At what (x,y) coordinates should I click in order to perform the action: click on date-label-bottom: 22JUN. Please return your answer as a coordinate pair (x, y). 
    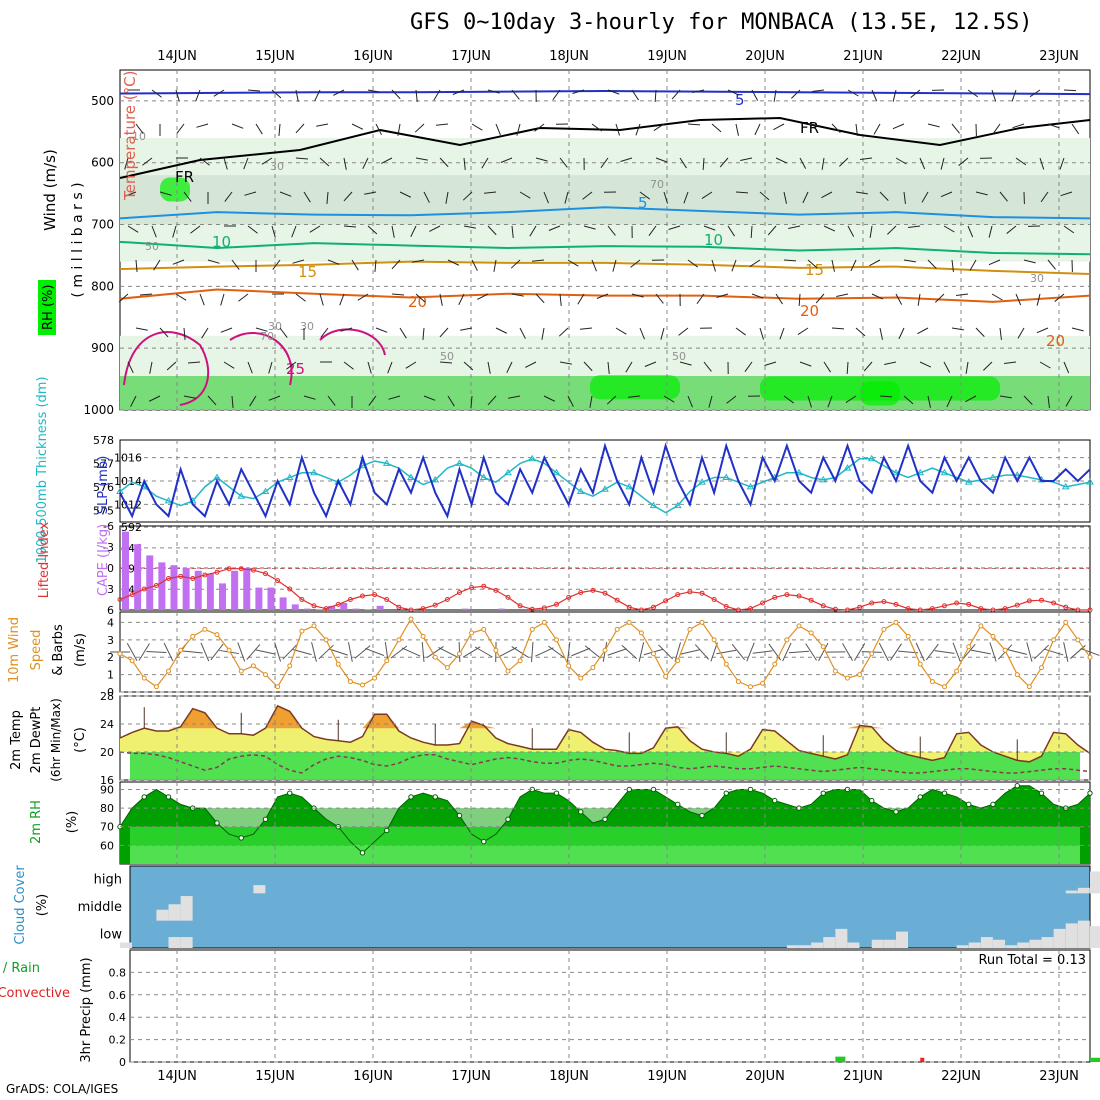
    Looking at the image, I should click on (961, 1076).